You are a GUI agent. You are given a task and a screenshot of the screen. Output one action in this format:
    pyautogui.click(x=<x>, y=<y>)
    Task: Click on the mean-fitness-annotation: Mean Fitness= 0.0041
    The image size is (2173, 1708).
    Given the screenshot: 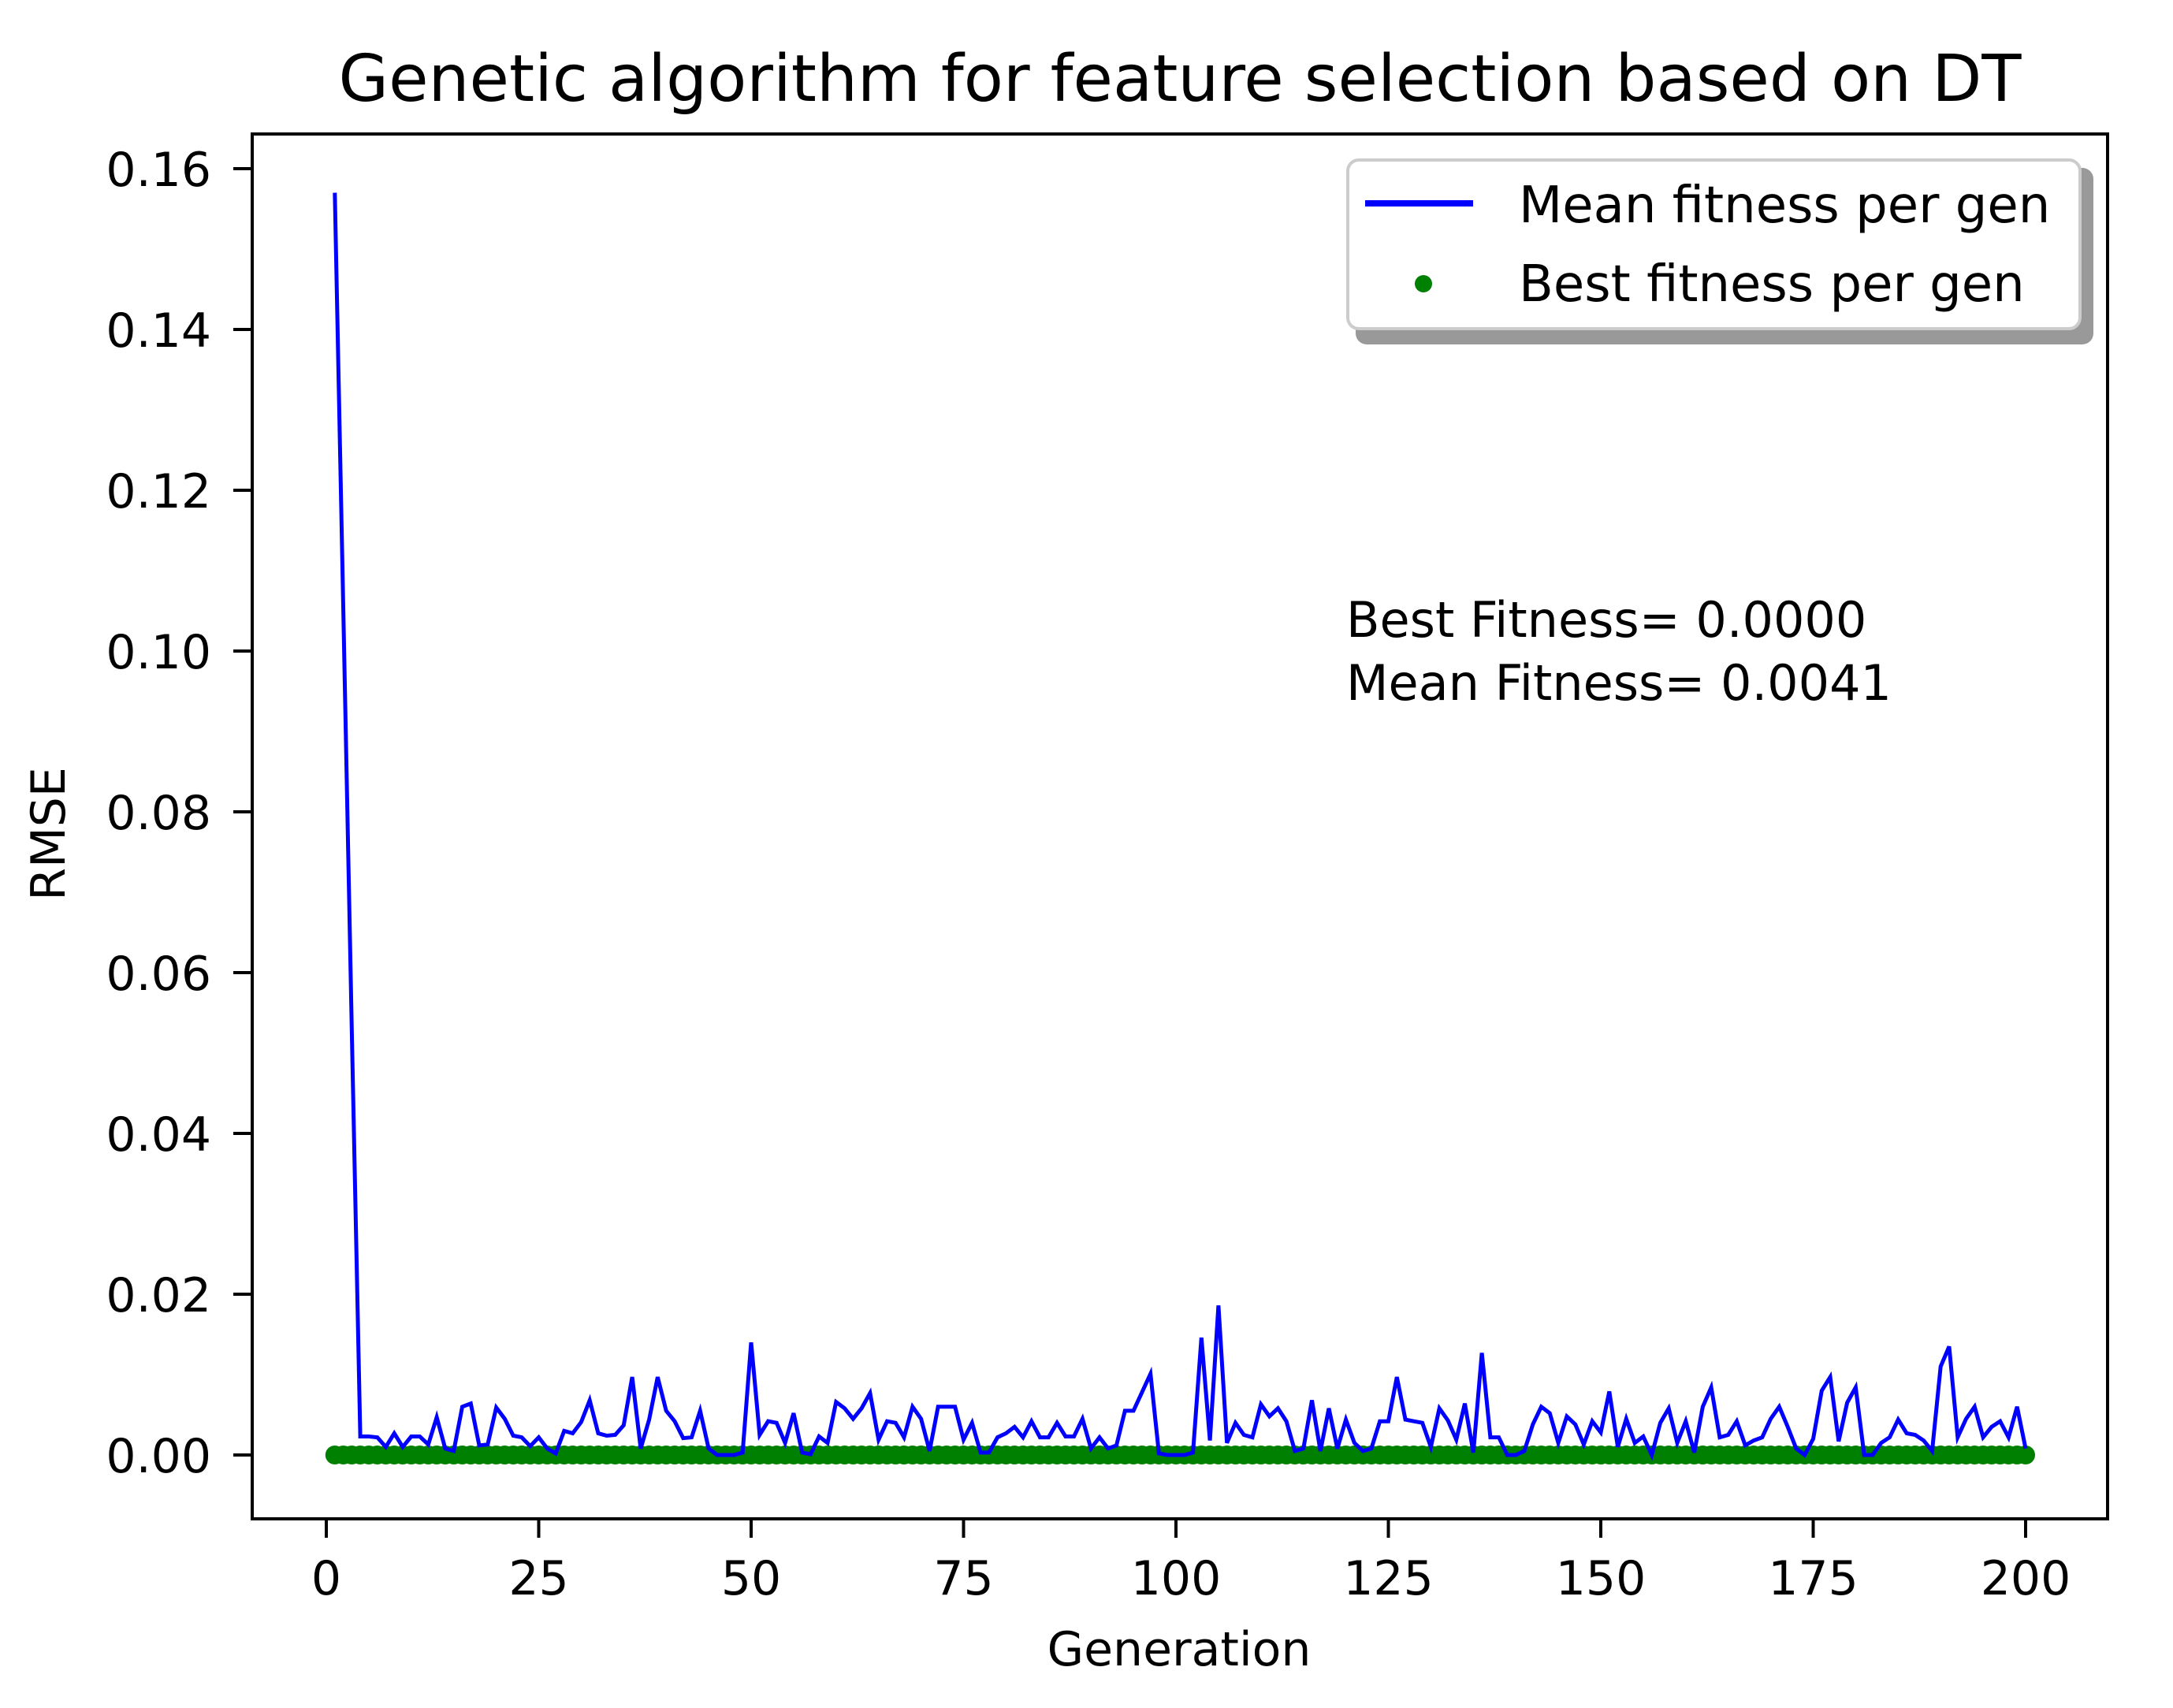 What is the action you would take?
    pyautogui.click(x=1619, y=683)
    